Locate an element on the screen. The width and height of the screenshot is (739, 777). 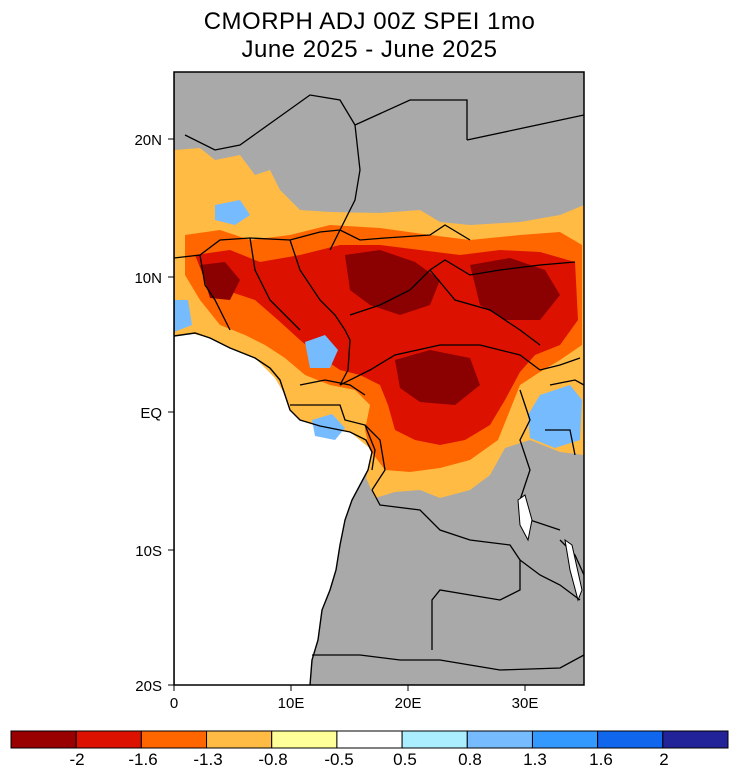
colorbar-label: -0.5 is located at coordinates (339, 759).